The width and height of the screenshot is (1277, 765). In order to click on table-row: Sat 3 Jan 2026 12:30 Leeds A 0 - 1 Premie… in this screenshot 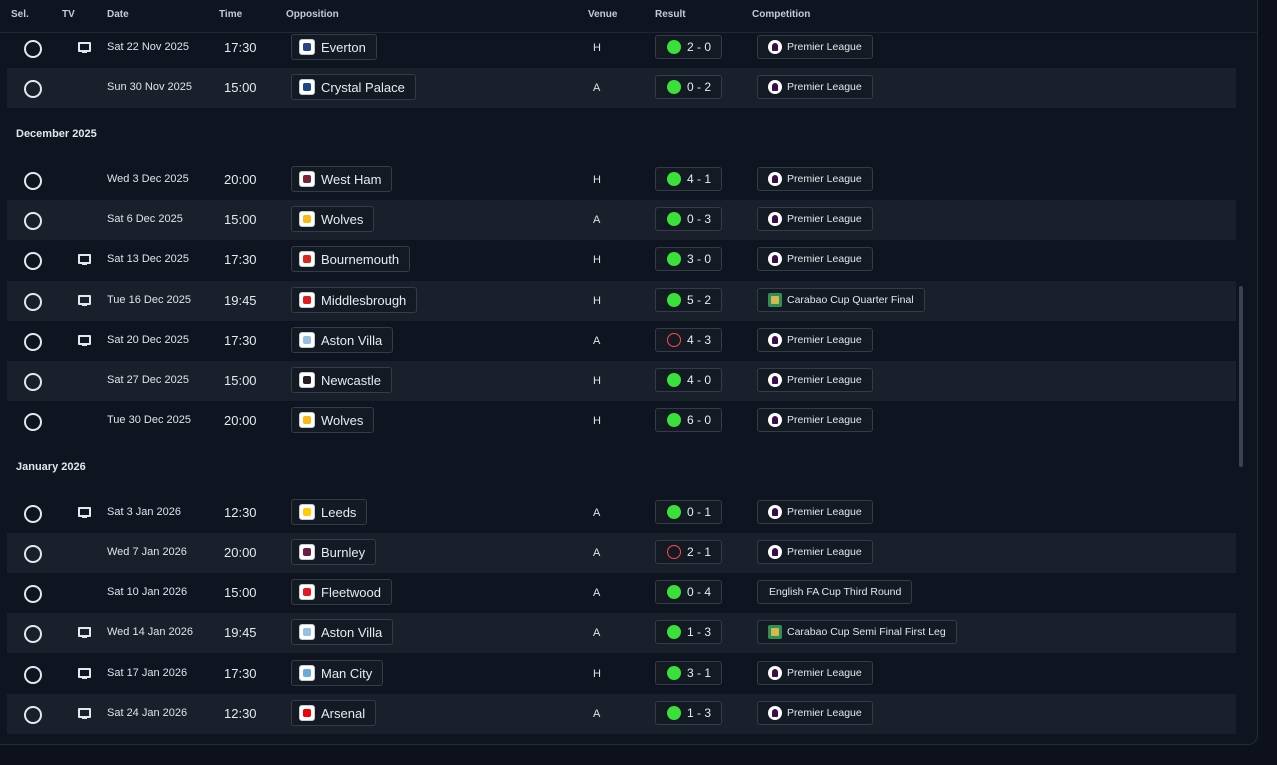, I will do `click(621, 513)`.